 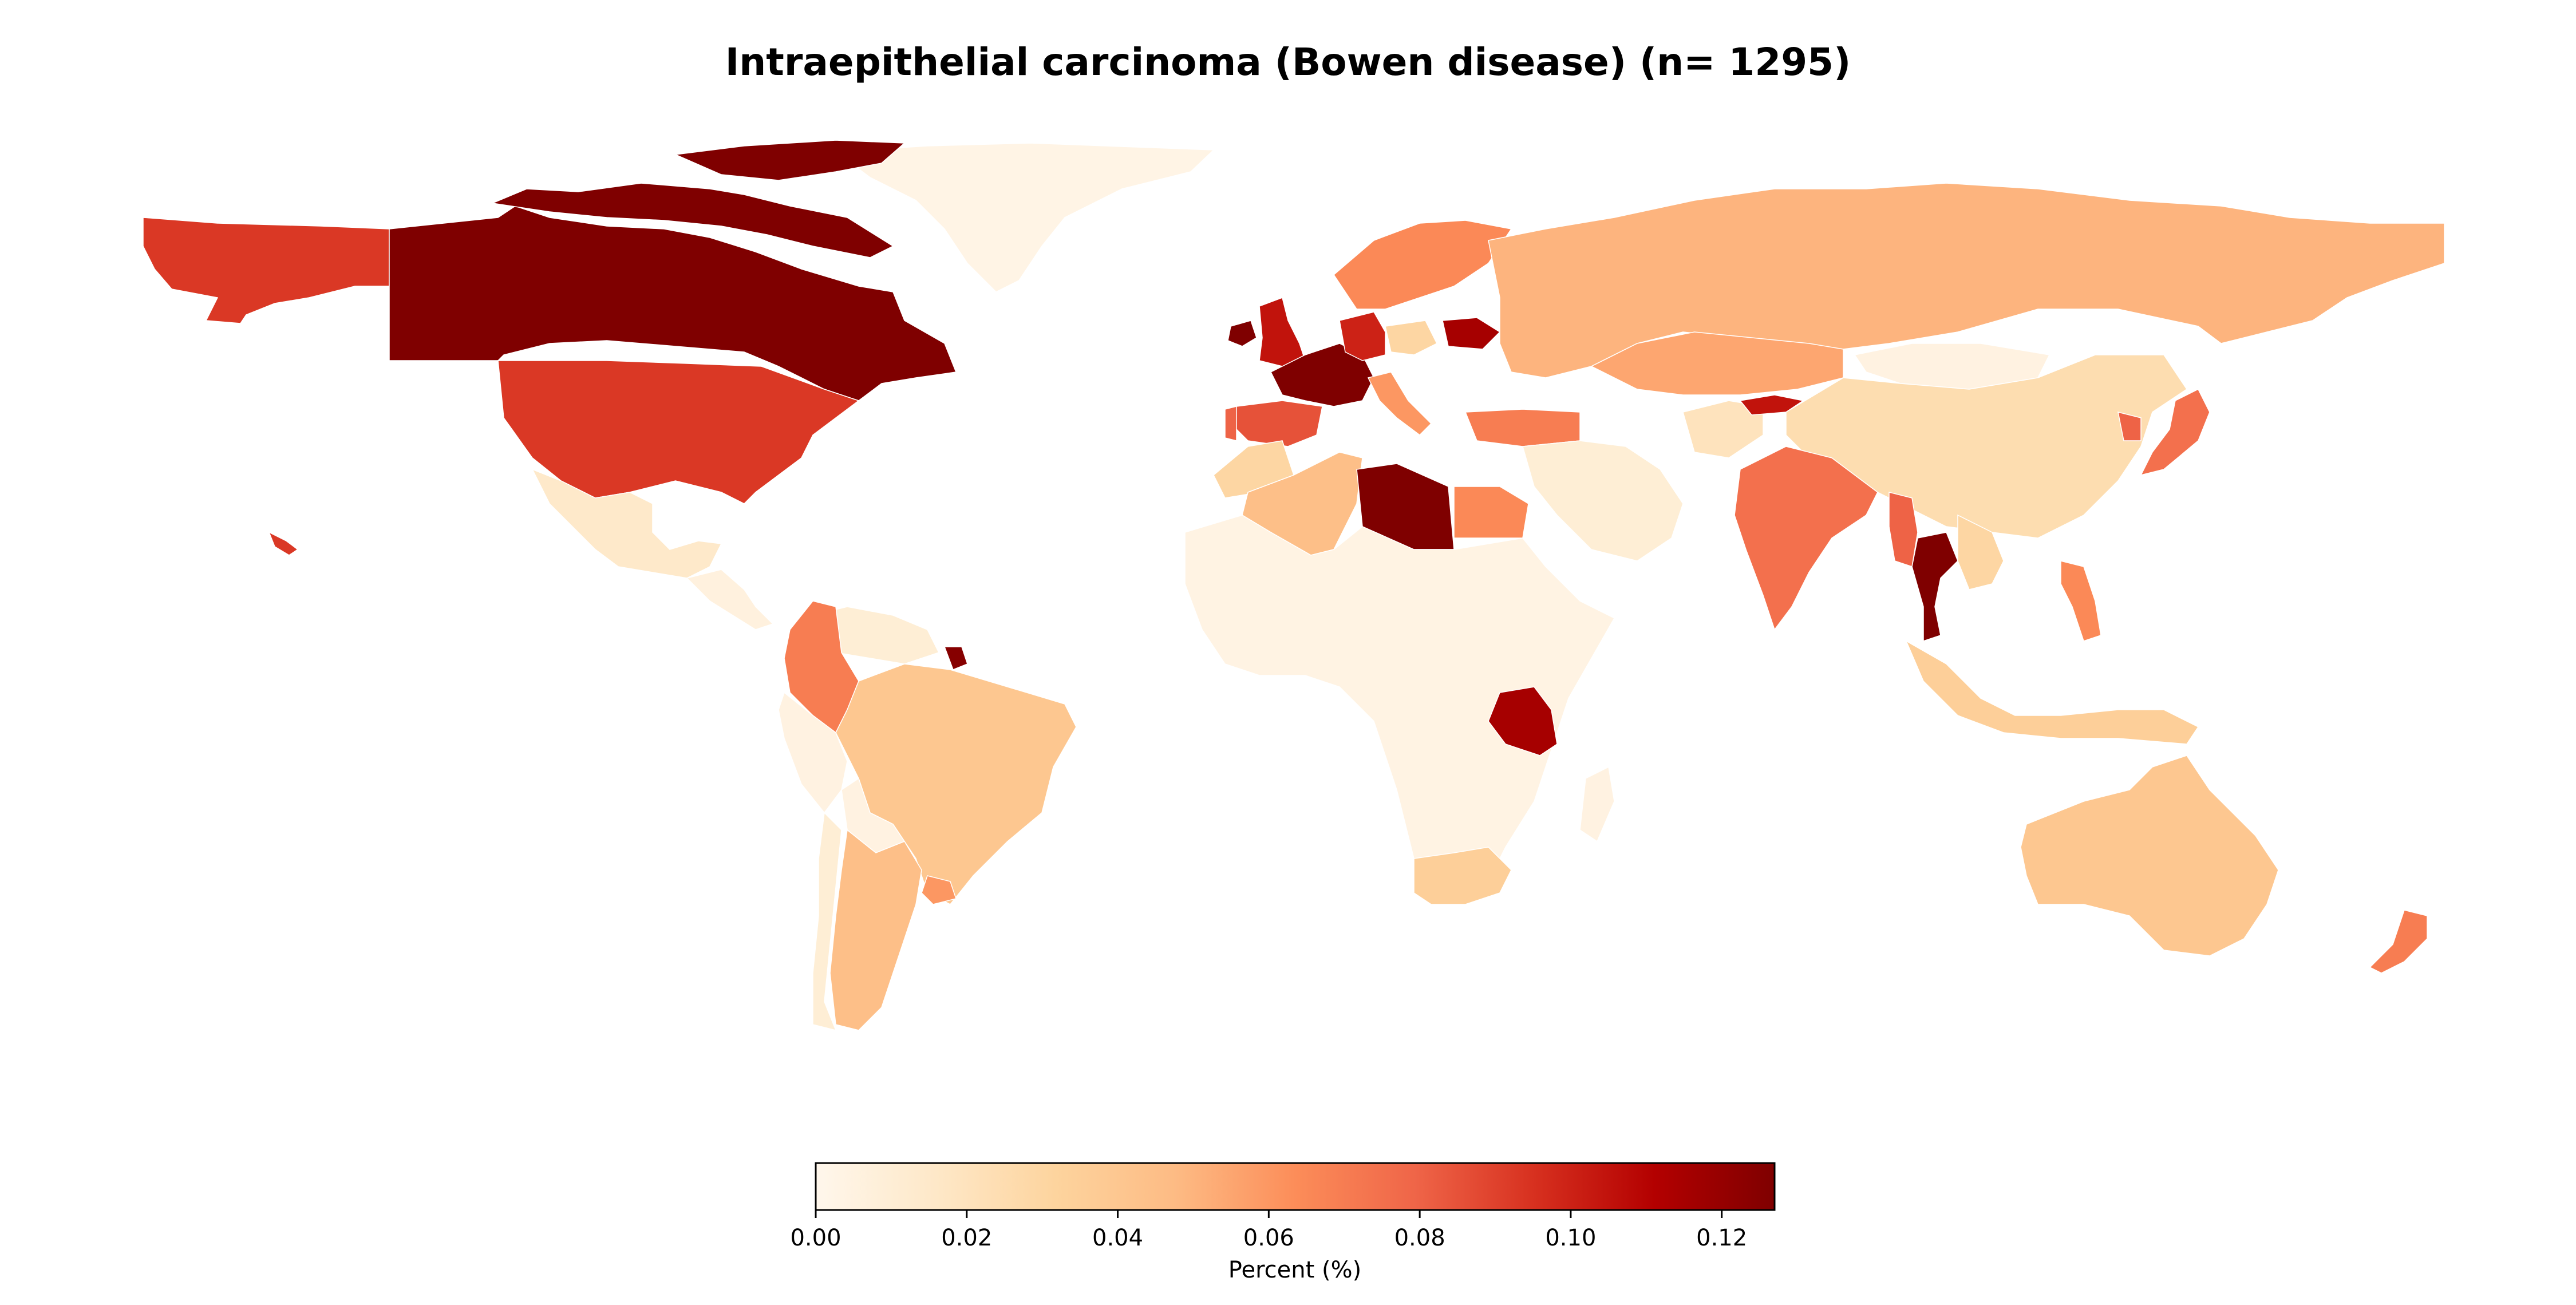 I want to click on region-australia, so click(x=2149, y=855).